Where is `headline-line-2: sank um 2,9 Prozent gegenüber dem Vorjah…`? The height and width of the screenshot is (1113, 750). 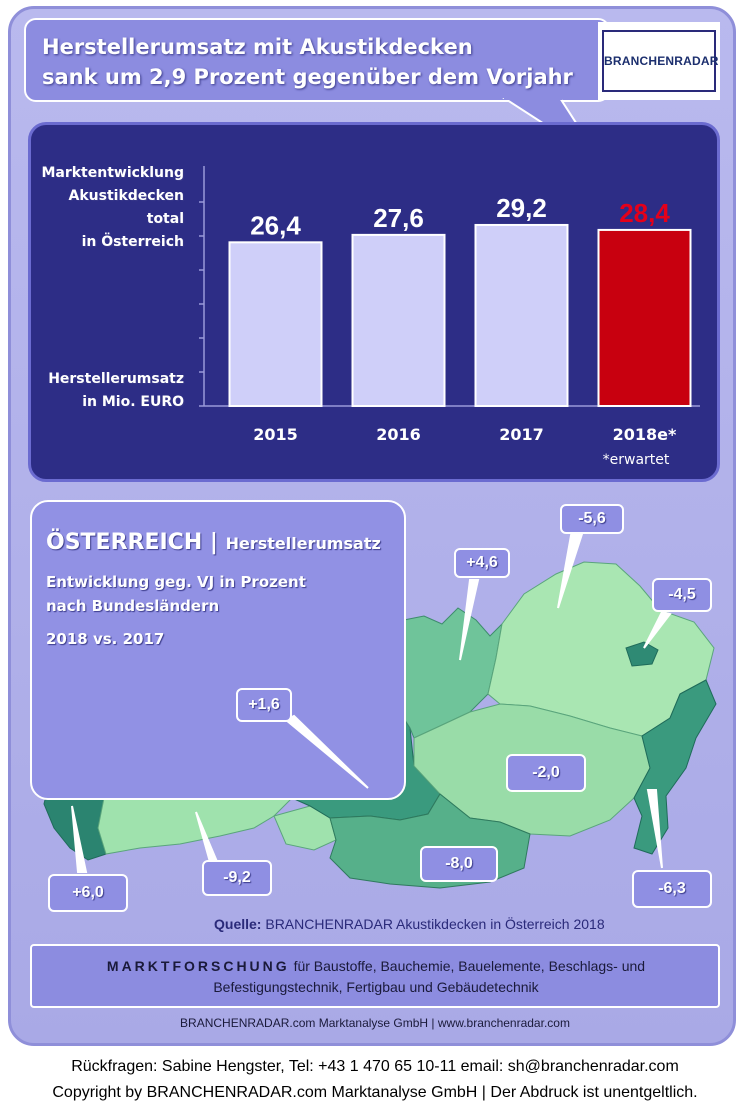 headline-line-2: sank um 2,9 Prozent gegenüber dem Vorjah… is located at coordinates (307, 77).